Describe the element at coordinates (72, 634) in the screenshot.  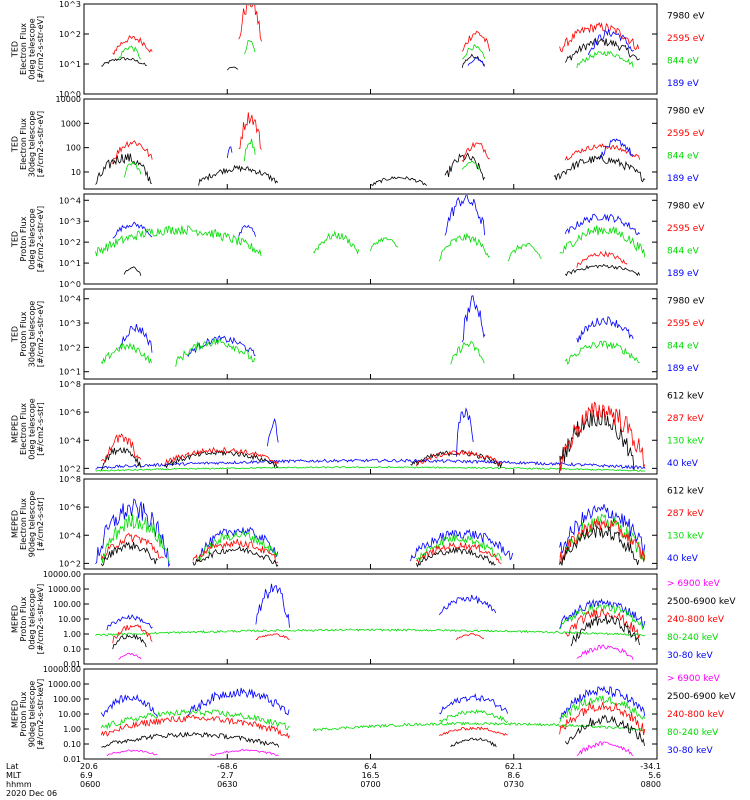
I see `y-tick-label: 1.00` at that location.